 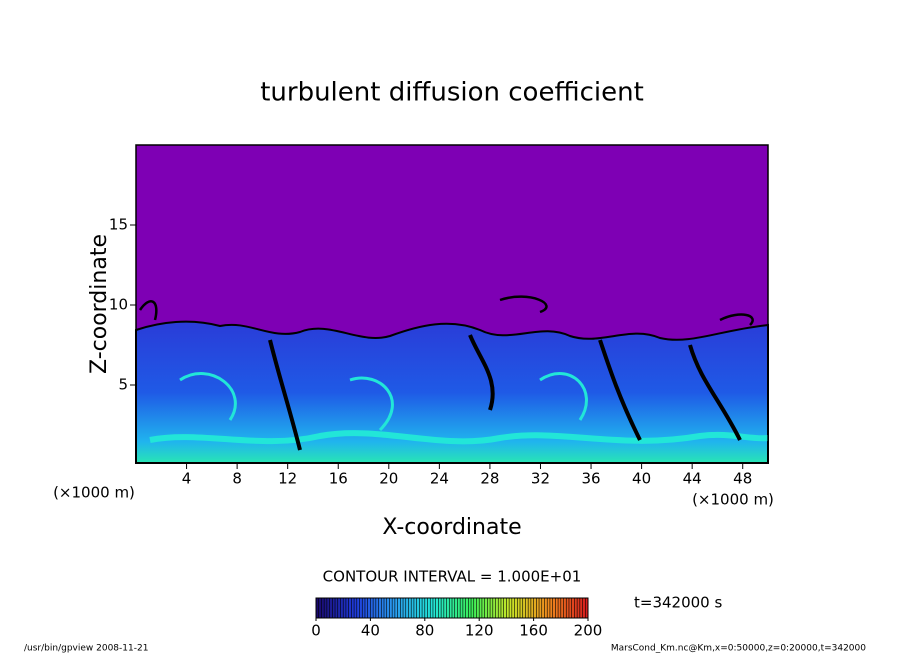 What do you see at coordinates (588, 631) in the screenshot?
I see `colorbar-tick-label: 200` at bounding box center [588, 631].